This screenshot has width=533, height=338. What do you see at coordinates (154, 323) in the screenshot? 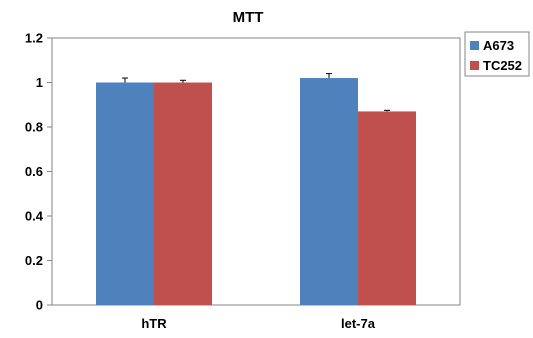
I see `category-label: hTR` at bounding box center [154, 323].